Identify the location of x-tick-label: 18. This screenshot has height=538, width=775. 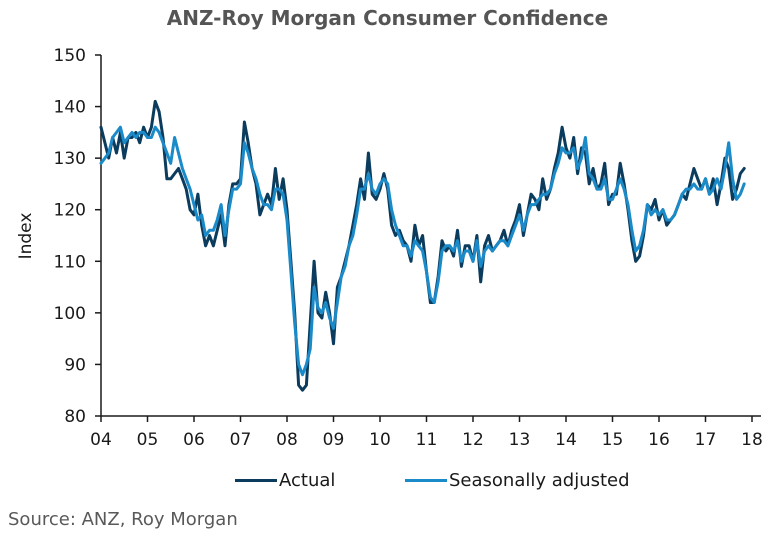
(752, 440).